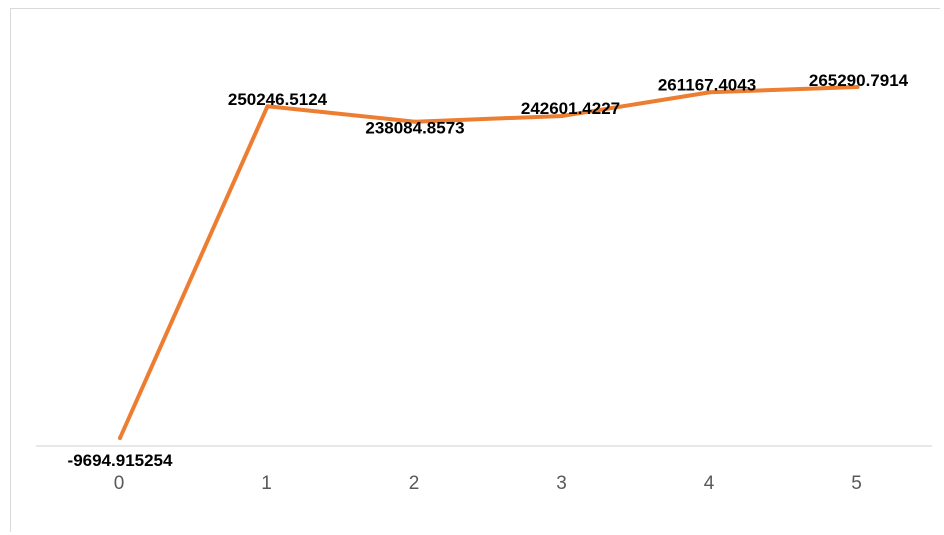 This screenshot has width=944, height=535. What do you see at coordinates (414, 128) in the screenshot?
I see `data-label: 238084.8573` at bounding box center [414, 128].